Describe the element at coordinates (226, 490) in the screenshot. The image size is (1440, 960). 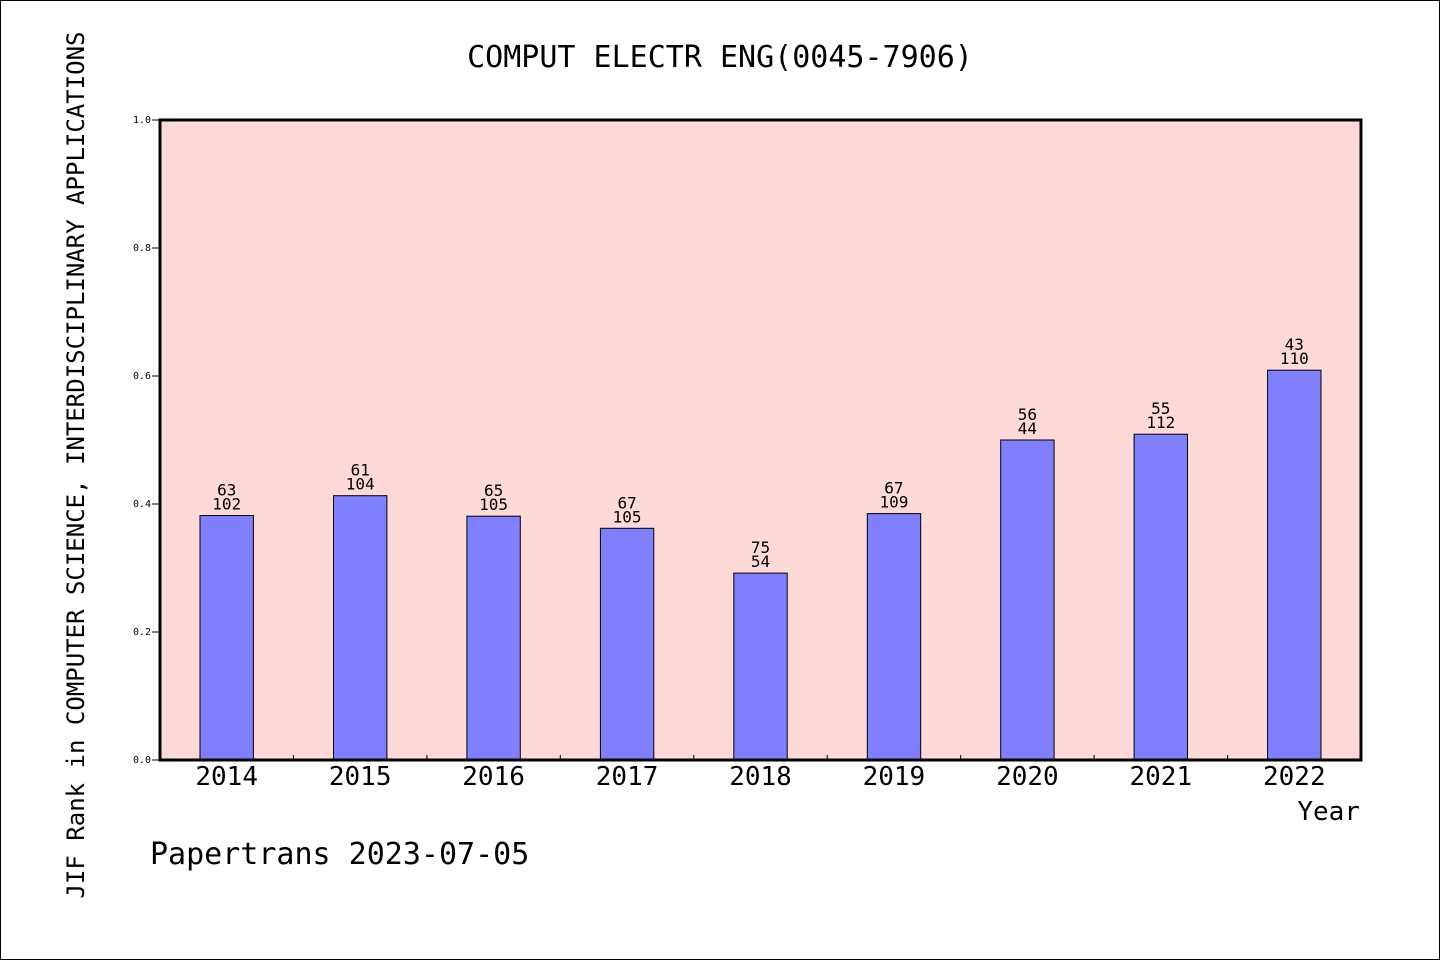
I see `bar-label-rank-2014: 63` at that location.